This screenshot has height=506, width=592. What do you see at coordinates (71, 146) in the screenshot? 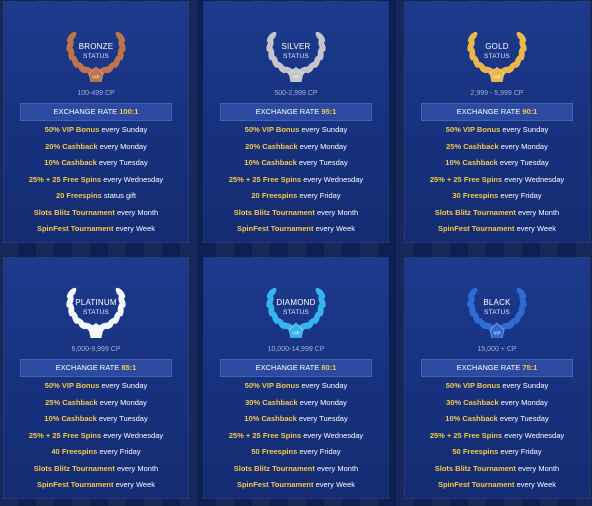
I see `perk-highlight: 20% Cashback` at bounding box center [71, 146].